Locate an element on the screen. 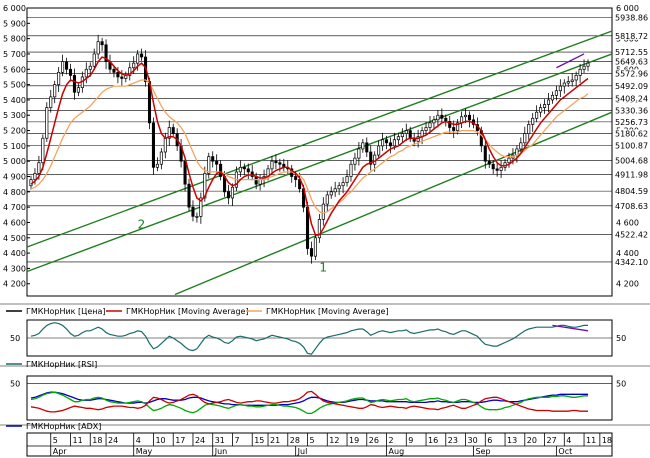 This screenshot has width=650, height=458. legend-entry: ГМКНорНик [Цена] is located at coordinates (66, 311).